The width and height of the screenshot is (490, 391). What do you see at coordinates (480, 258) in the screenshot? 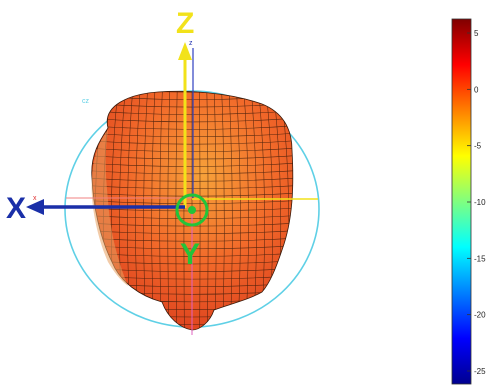
I see `colorbar-tick-label: -15` at bounding box center [480, 258].